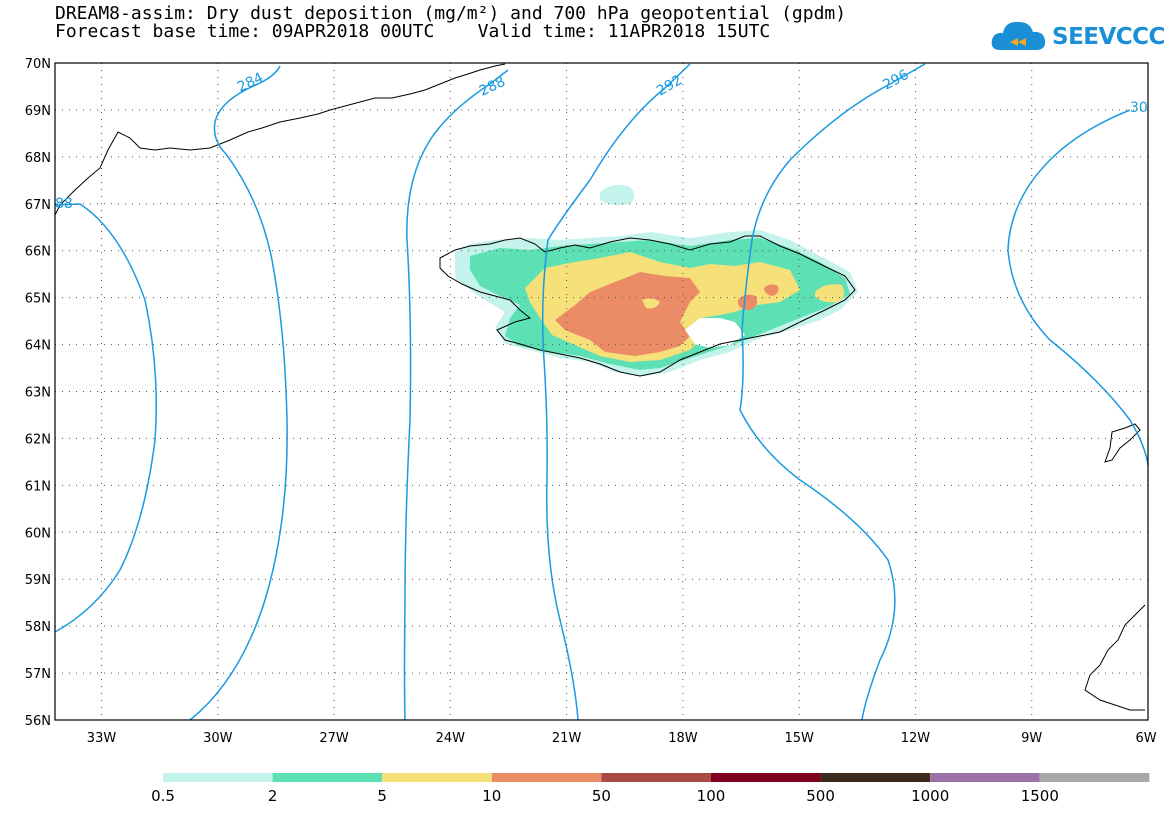  Describe the element at coordinates (38, 346) in the screenshot. I see `lat-tick-label: 64N` at that location.